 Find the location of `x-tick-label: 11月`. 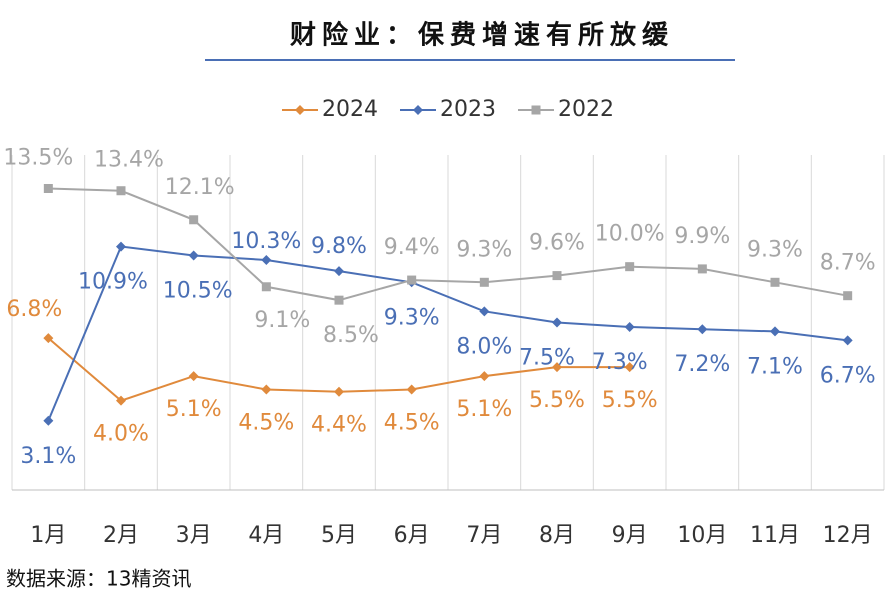

x-tick-label: 11月 is located at coordinates (775, 535).